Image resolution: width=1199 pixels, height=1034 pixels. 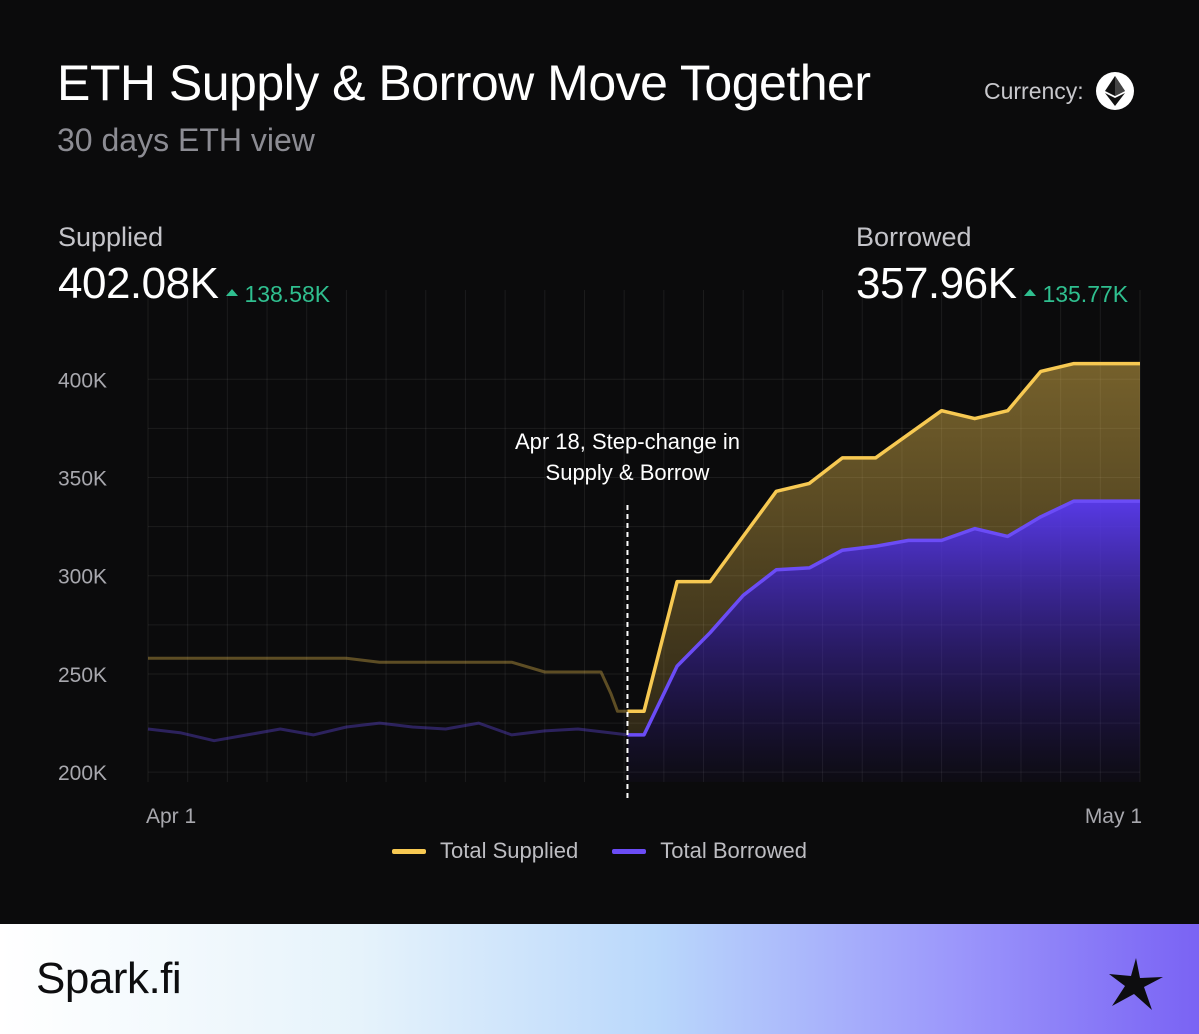 I want to click on annotation-text-line1: Apr 18, Step-change in, so click(x=627, y=441).